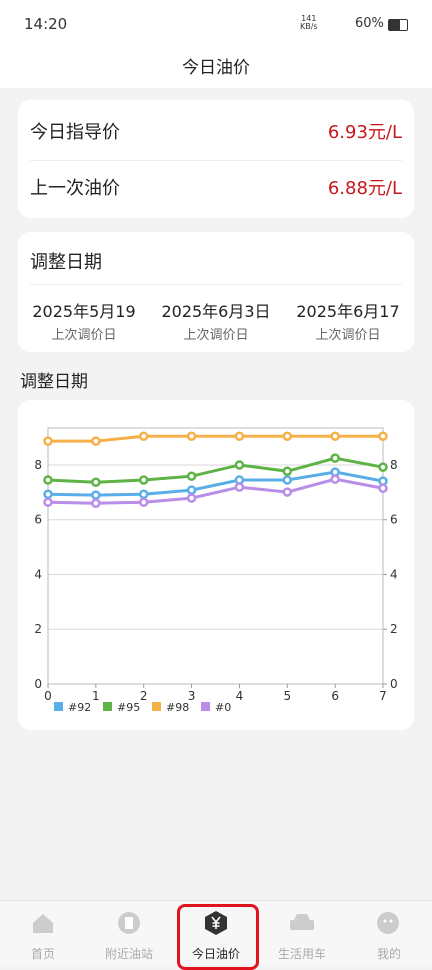  Describe the element at coordinates (394, 574) in the screenshot. I see `y2-tick-label: 4` at that location.